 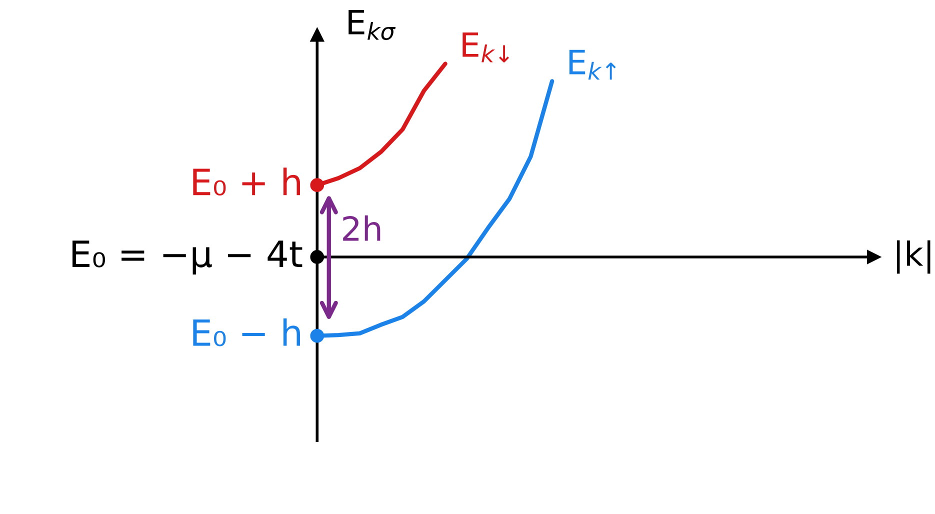 I want to click on text: E₀ − h, so click(x=246, y=332).